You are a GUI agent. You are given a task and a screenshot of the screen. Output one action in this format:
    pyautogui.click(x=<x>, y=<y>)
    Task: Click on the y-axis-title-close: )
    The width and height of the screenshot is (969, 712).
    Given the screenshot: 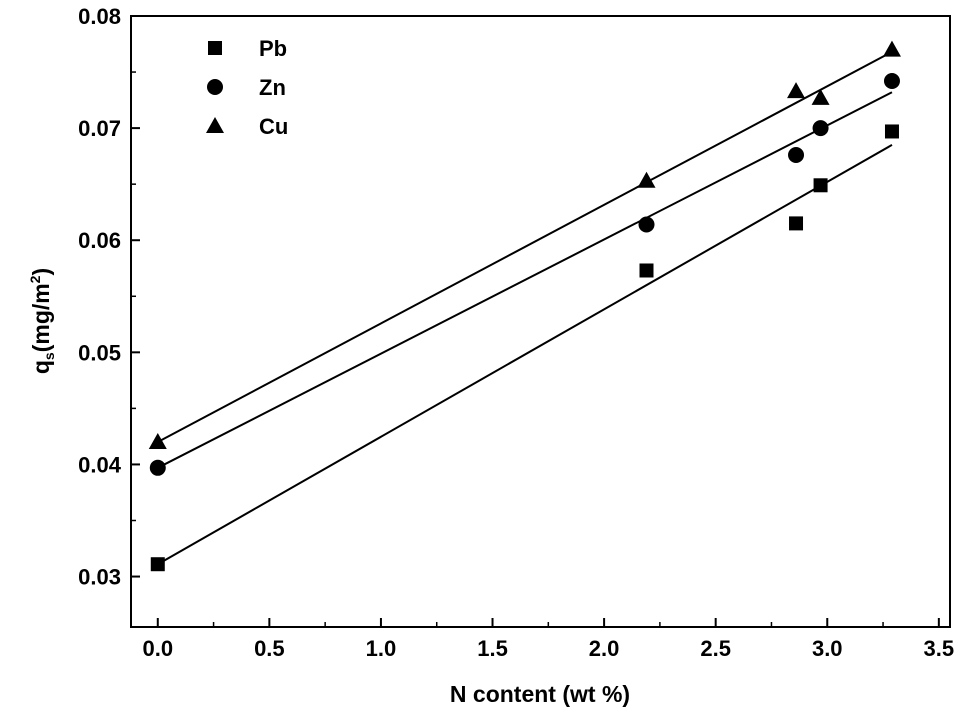 What is the action you would take?
    pyautogui.click(x=41, y=272)
    